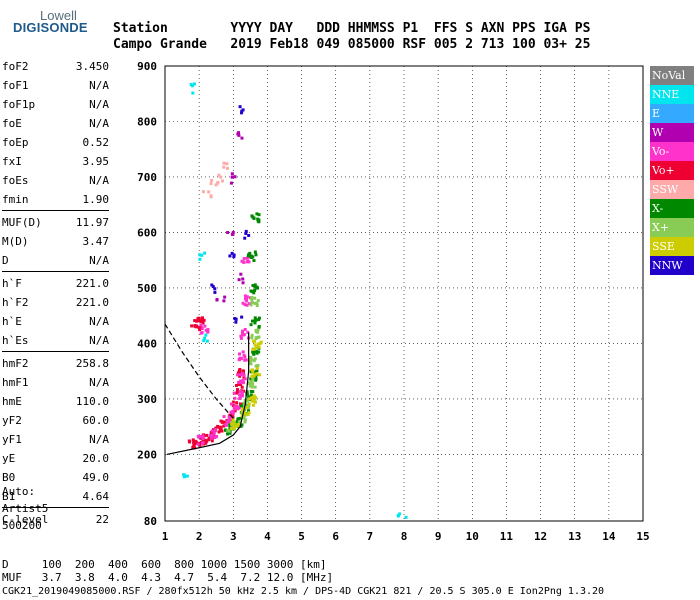  Describe the element at coordinates (55, 283) in the screenshot. I see `param-row-hf: h`F 221.0` at that location.